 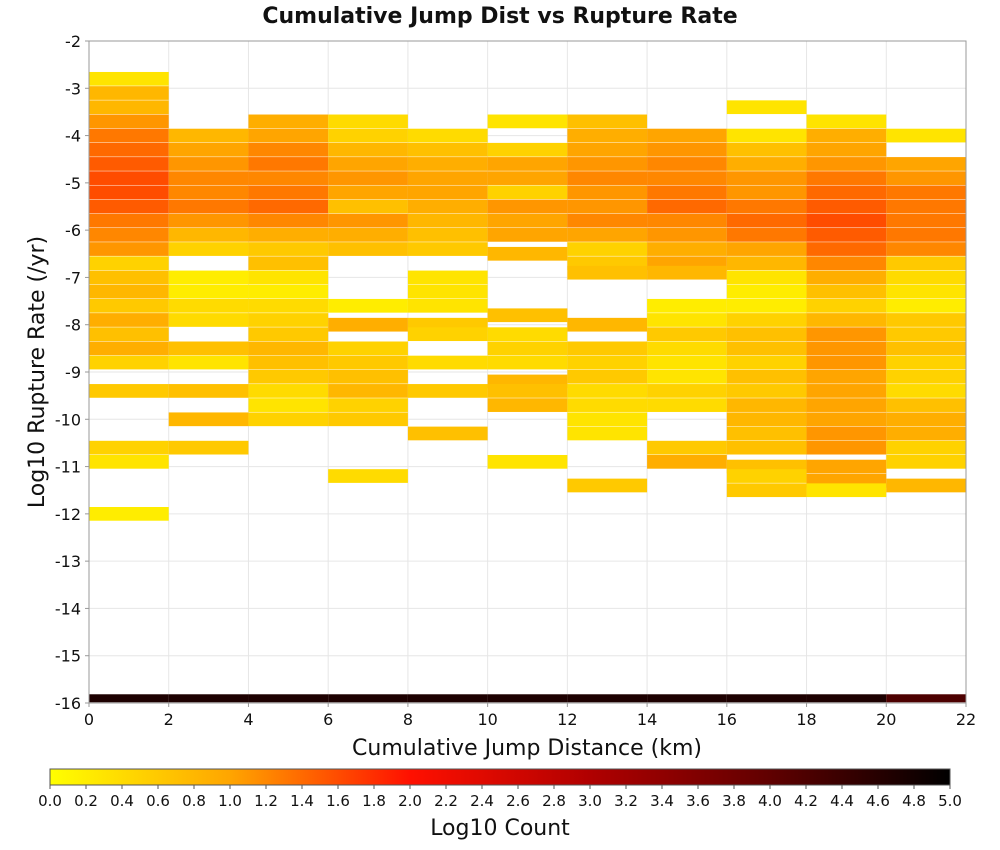 What do you see at coordinates (68, 467) in the screenshot?
I see `y-tick-label: -11` at bounding box center [68, 467].